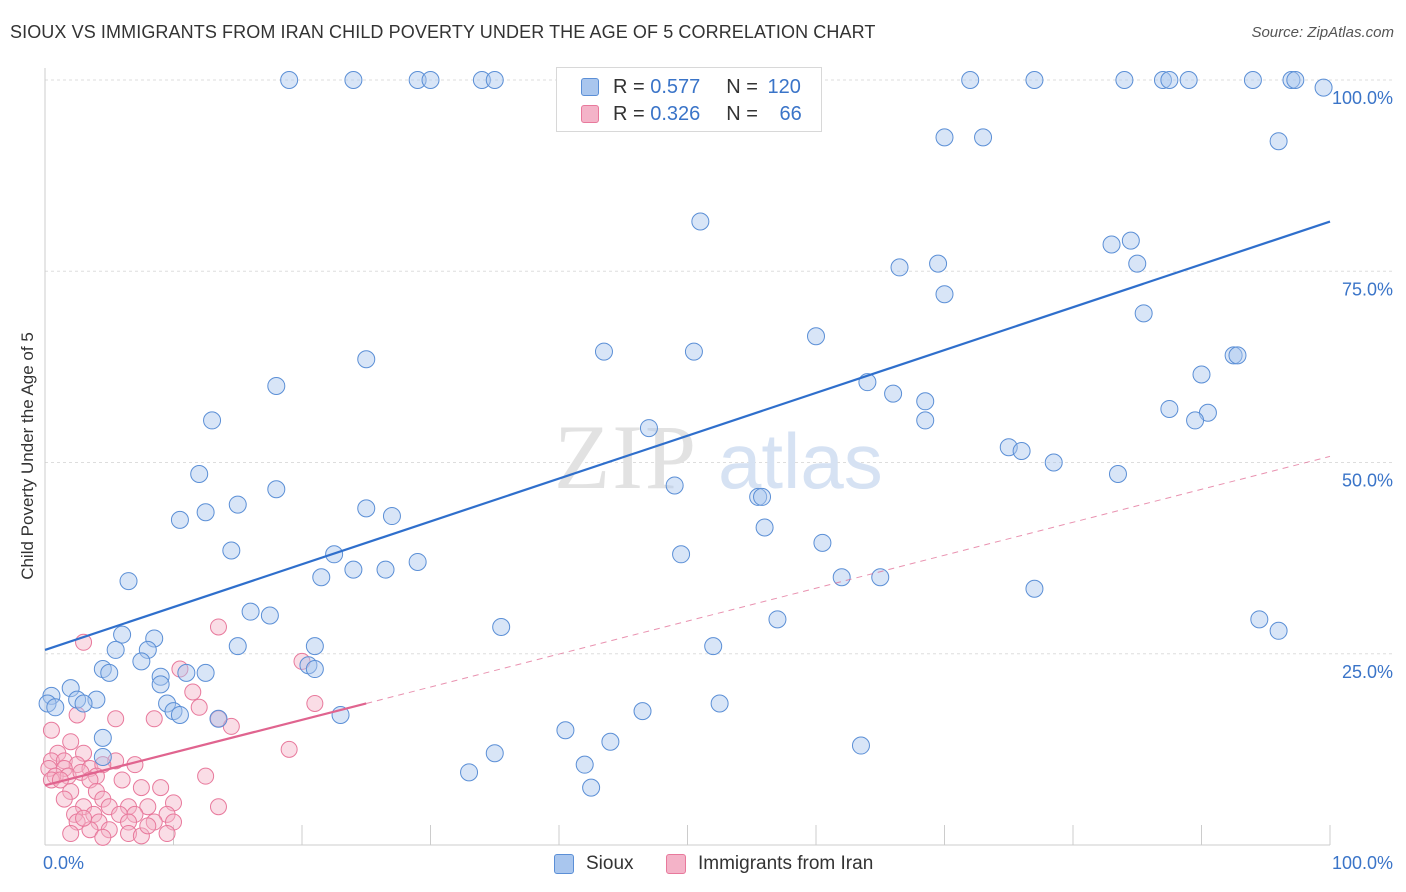 The height and width of the screenshot is (892, 1406). What do you see at coordinates (63, 863) in the screenshot?
I see `x-tick-label-min: 0.0%` at bounding box center [63, 863].